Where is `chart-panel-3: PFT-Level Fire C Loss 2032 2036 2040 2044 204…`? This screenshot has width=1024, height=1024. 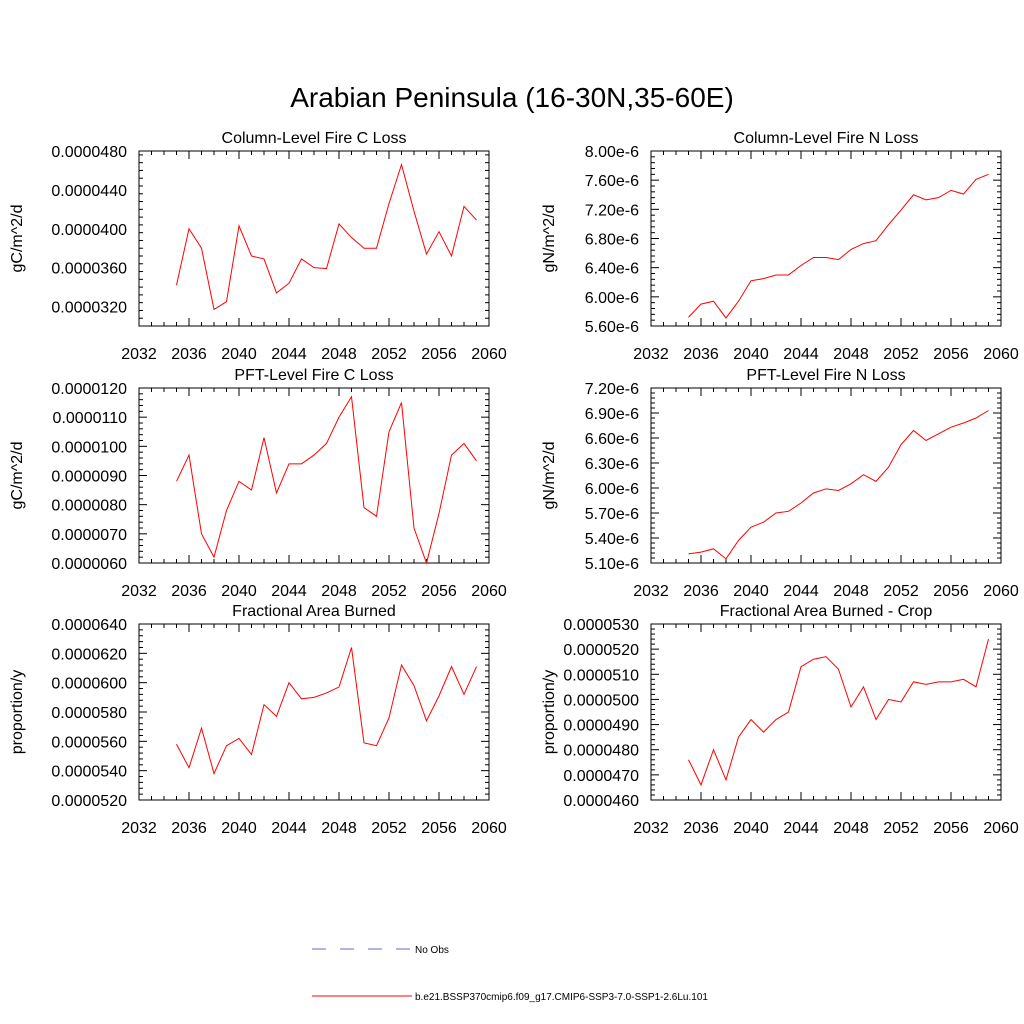 chart-panel-3: PFT-Level Fire C Loss 2032 2036 2040 2044 204… is located at coordinates (258, 483).